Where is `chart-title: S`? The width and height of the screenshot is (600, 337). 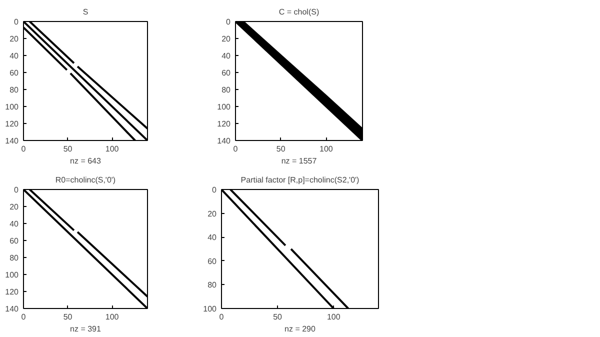
chart-title: S is located at coordinates (85, 12).